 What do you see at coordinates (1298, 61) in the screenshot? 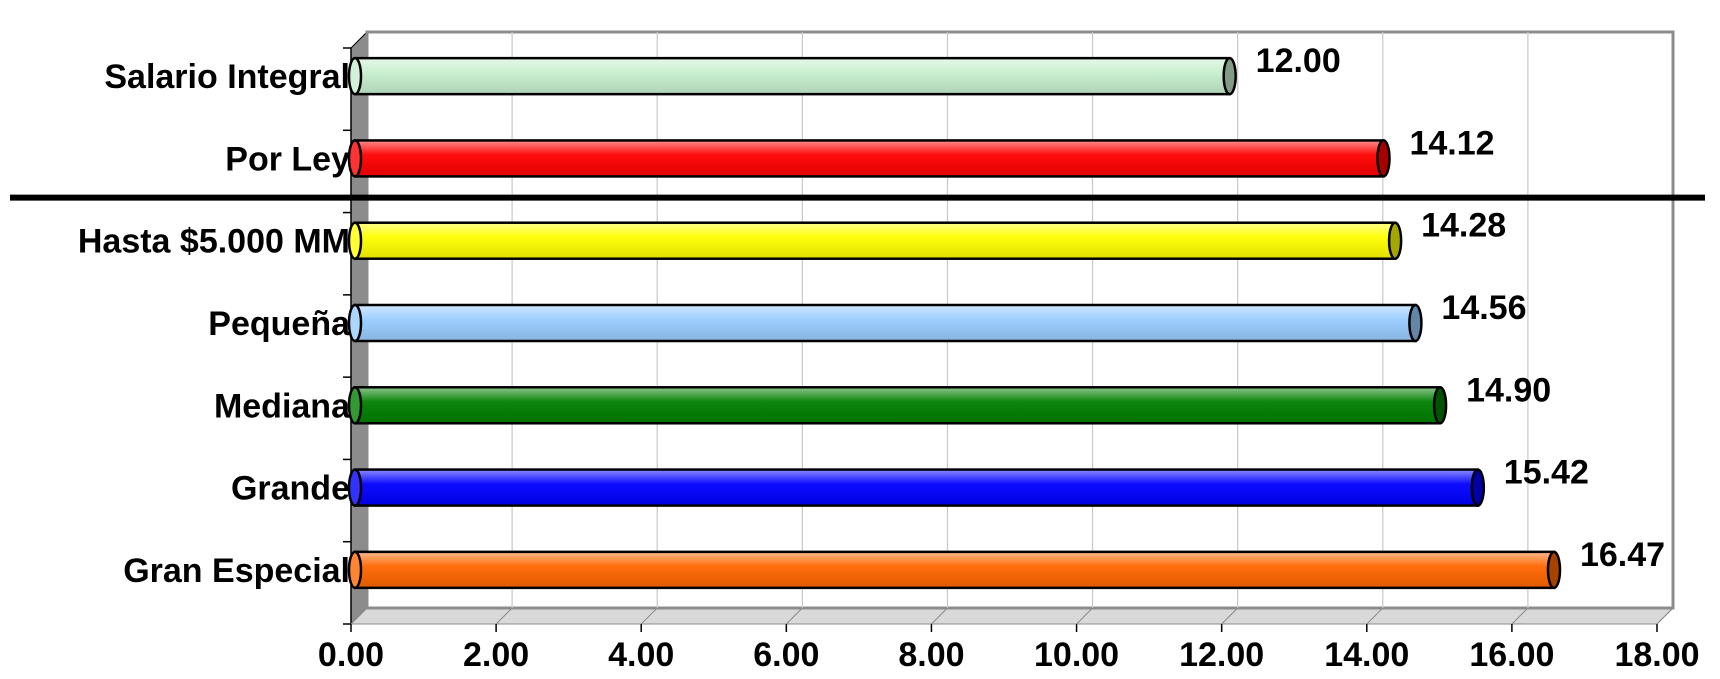
I see `value-label: 12.00` at bounding box center [1298, 61].